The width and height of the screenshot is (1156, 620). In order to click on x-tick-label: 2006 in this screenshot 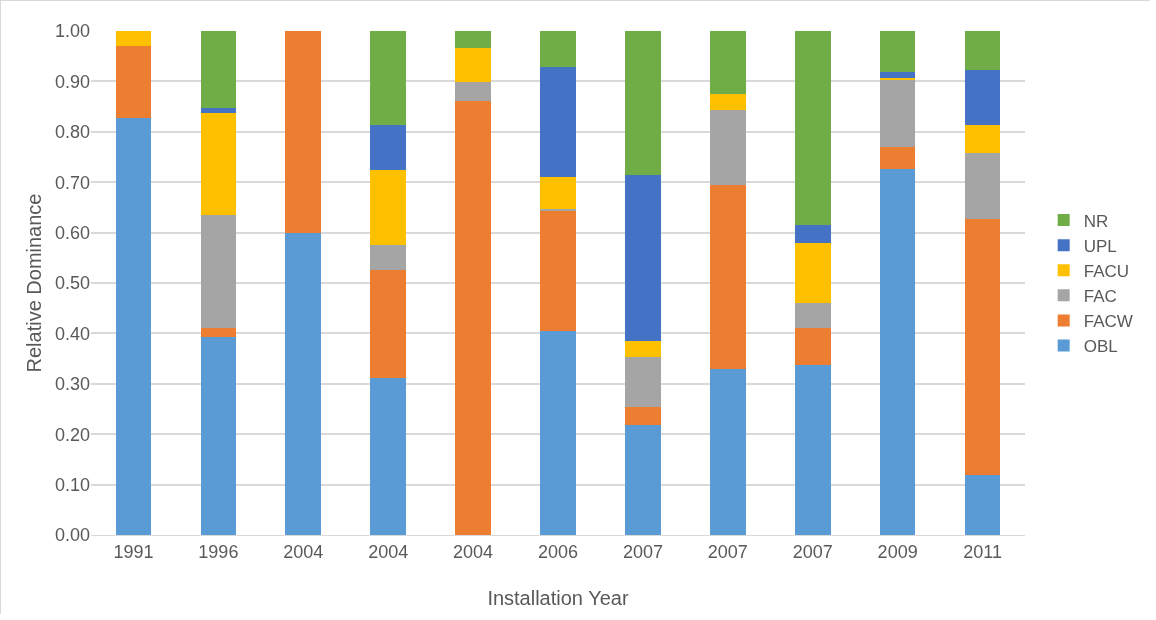, I will do `click(558, 551)`.